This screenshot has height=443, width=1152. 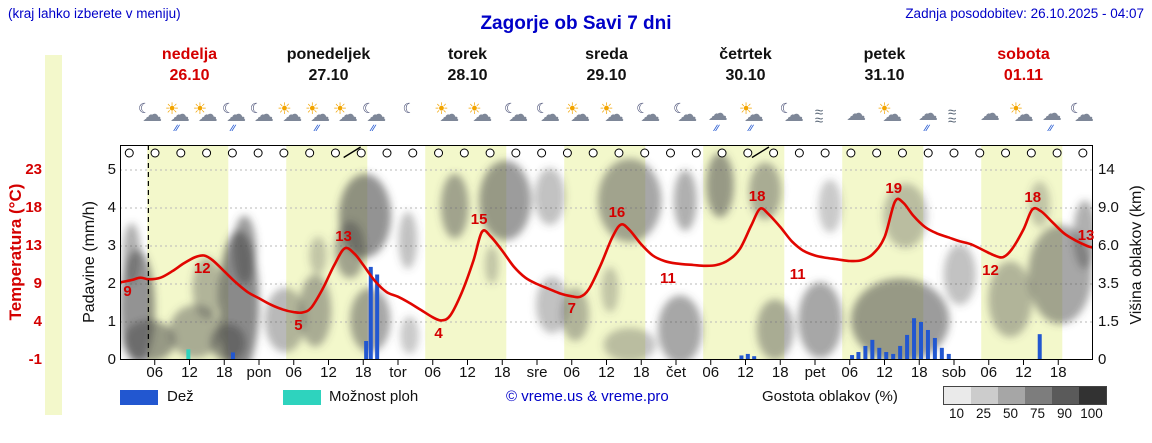 I want to click on shower-legend-label: Možnost ploh, so click(x=374, y=396).